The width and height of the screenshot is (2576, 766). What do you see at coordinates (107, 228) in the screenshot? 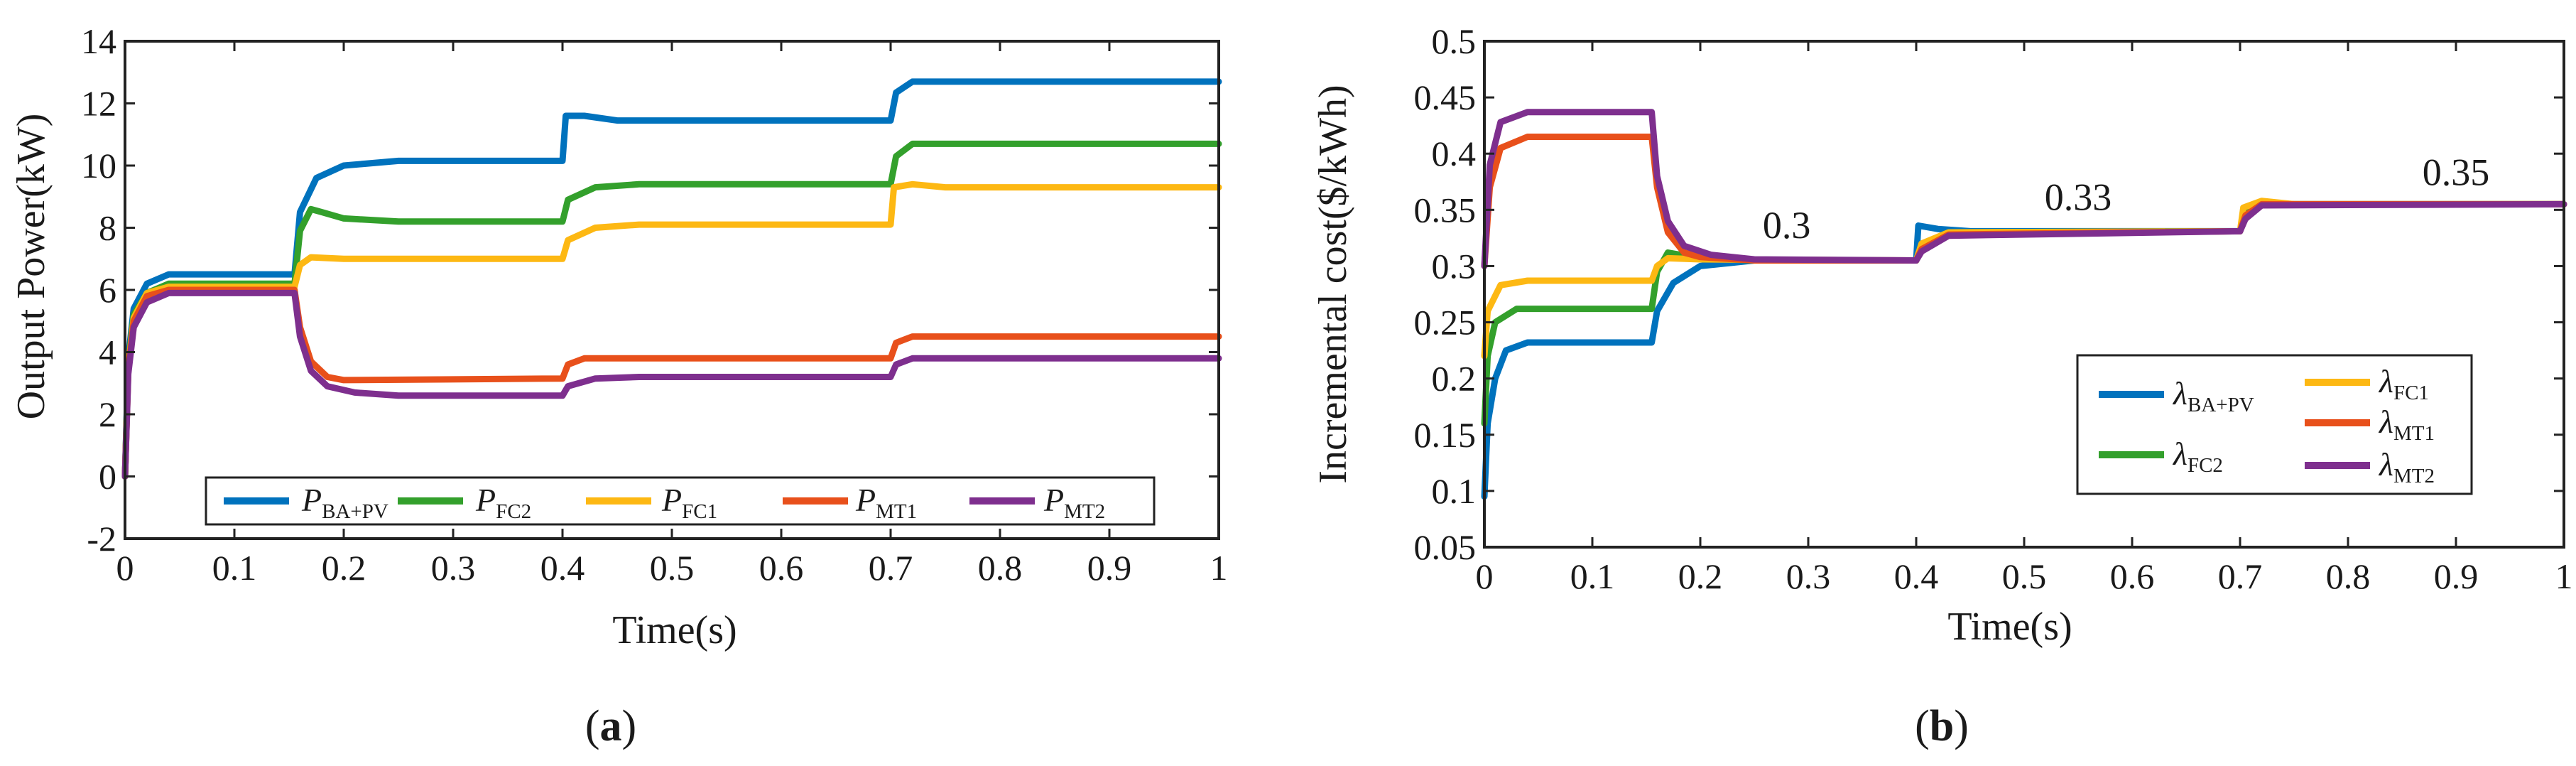
I see `y-tick-label: 8` at bounding box center [107, 228].